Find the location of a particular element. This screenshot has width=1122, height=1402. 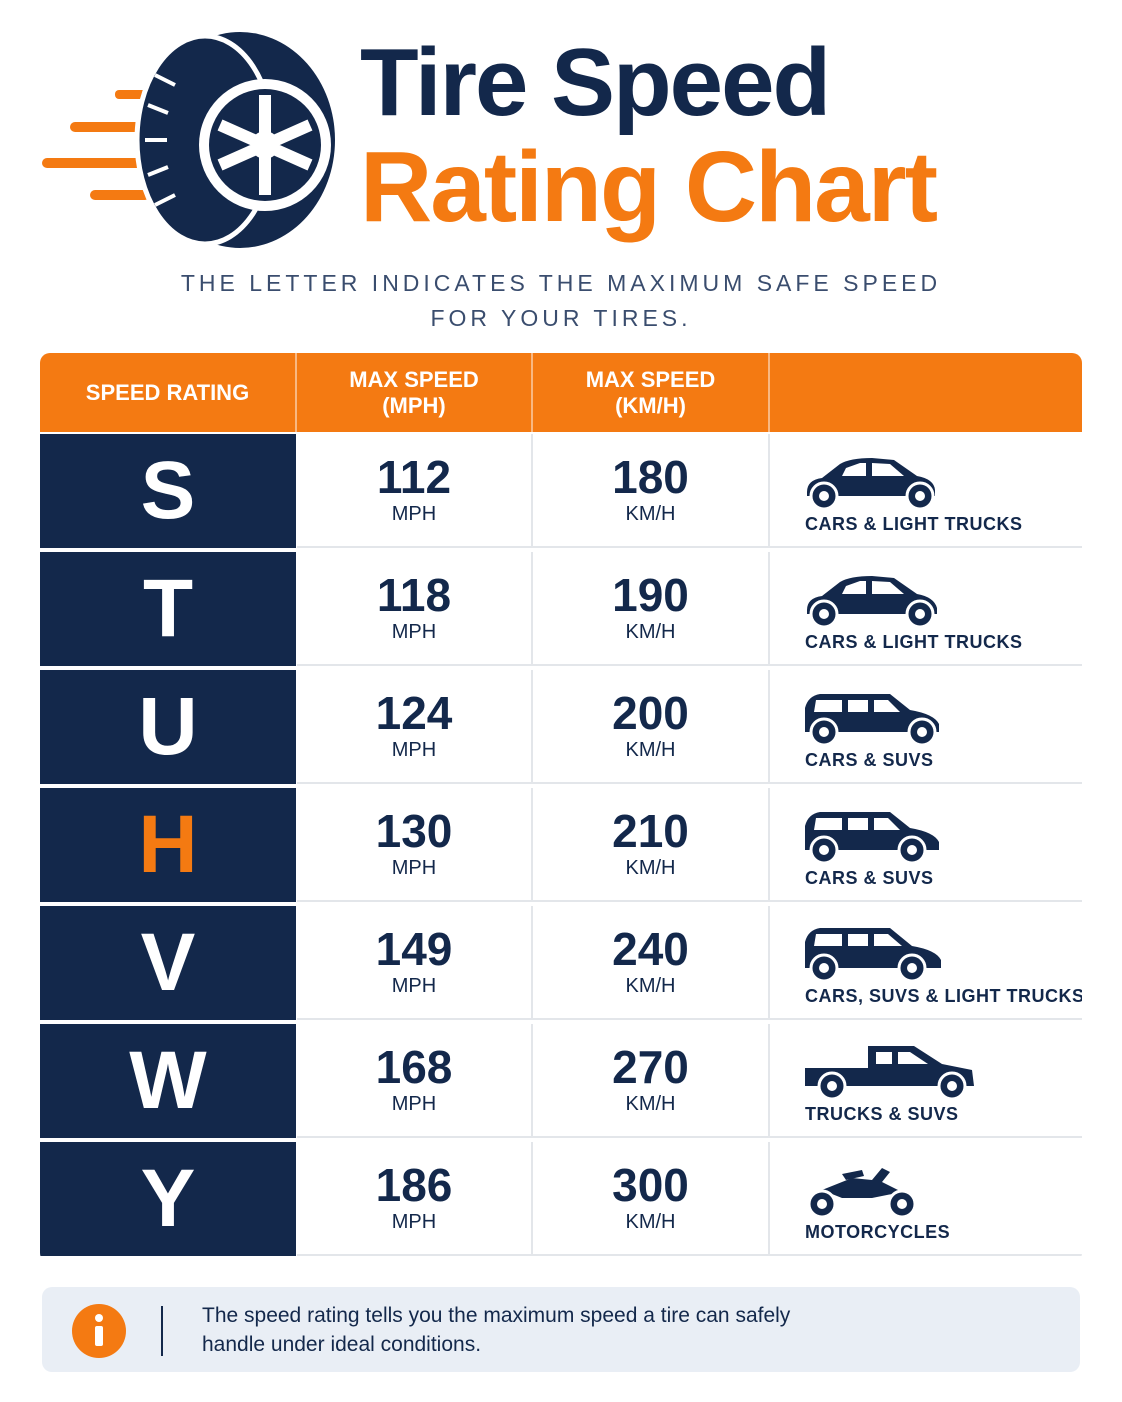

note-line: handle under ideal conditions. is located at coordinates (342, 1344).